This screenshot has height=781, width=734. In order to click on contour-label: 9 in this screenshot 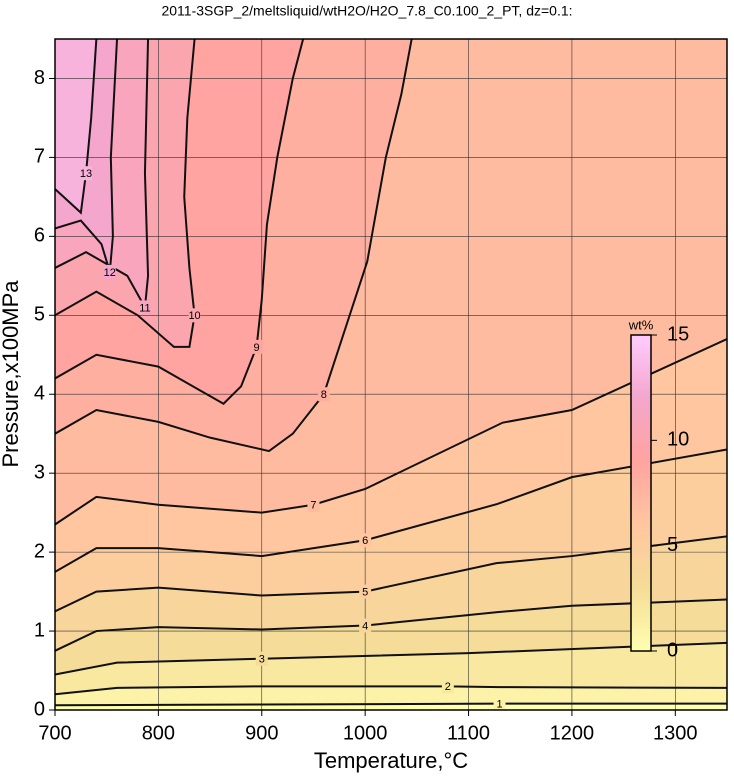, I will do `click(257, 348)`.